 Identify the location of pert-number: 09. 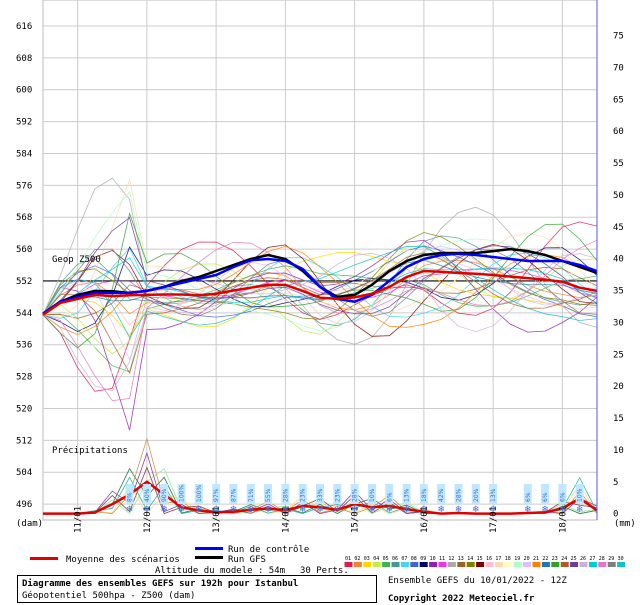
(423, 559).